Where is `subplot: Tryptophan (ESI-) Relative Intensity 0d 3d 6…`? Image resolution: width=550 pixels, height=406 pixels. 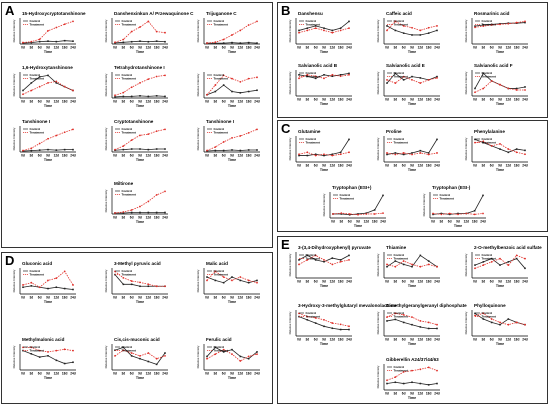
subplot: Tryptophan (ESI-) Relative Intensity 0d 3d 6… is located at coordinates (454, 206).